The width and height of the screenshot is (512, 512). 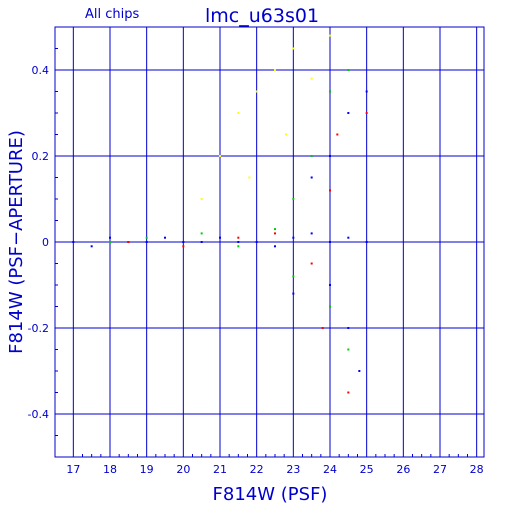 I want to click on y-tick-label: 0.2, so click(x=41, y=156).